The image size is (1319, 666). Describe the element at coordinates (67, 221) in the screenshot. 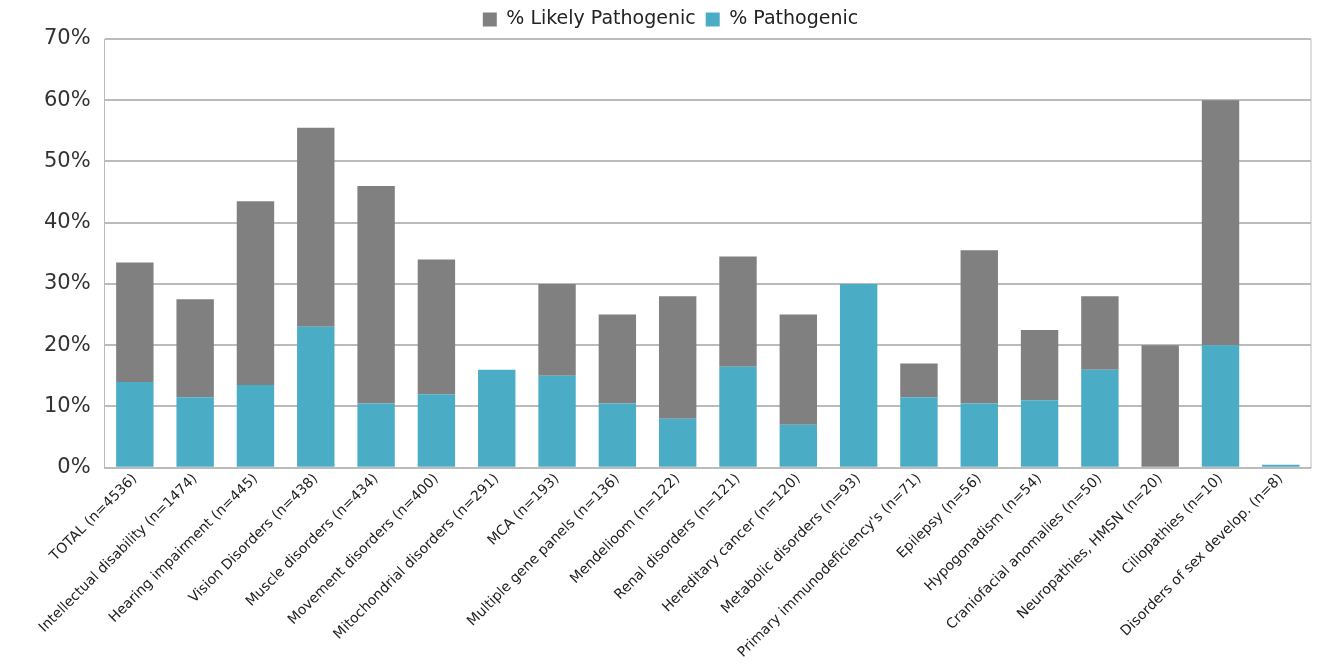

I see `y-tick-label: 40%` at that location.